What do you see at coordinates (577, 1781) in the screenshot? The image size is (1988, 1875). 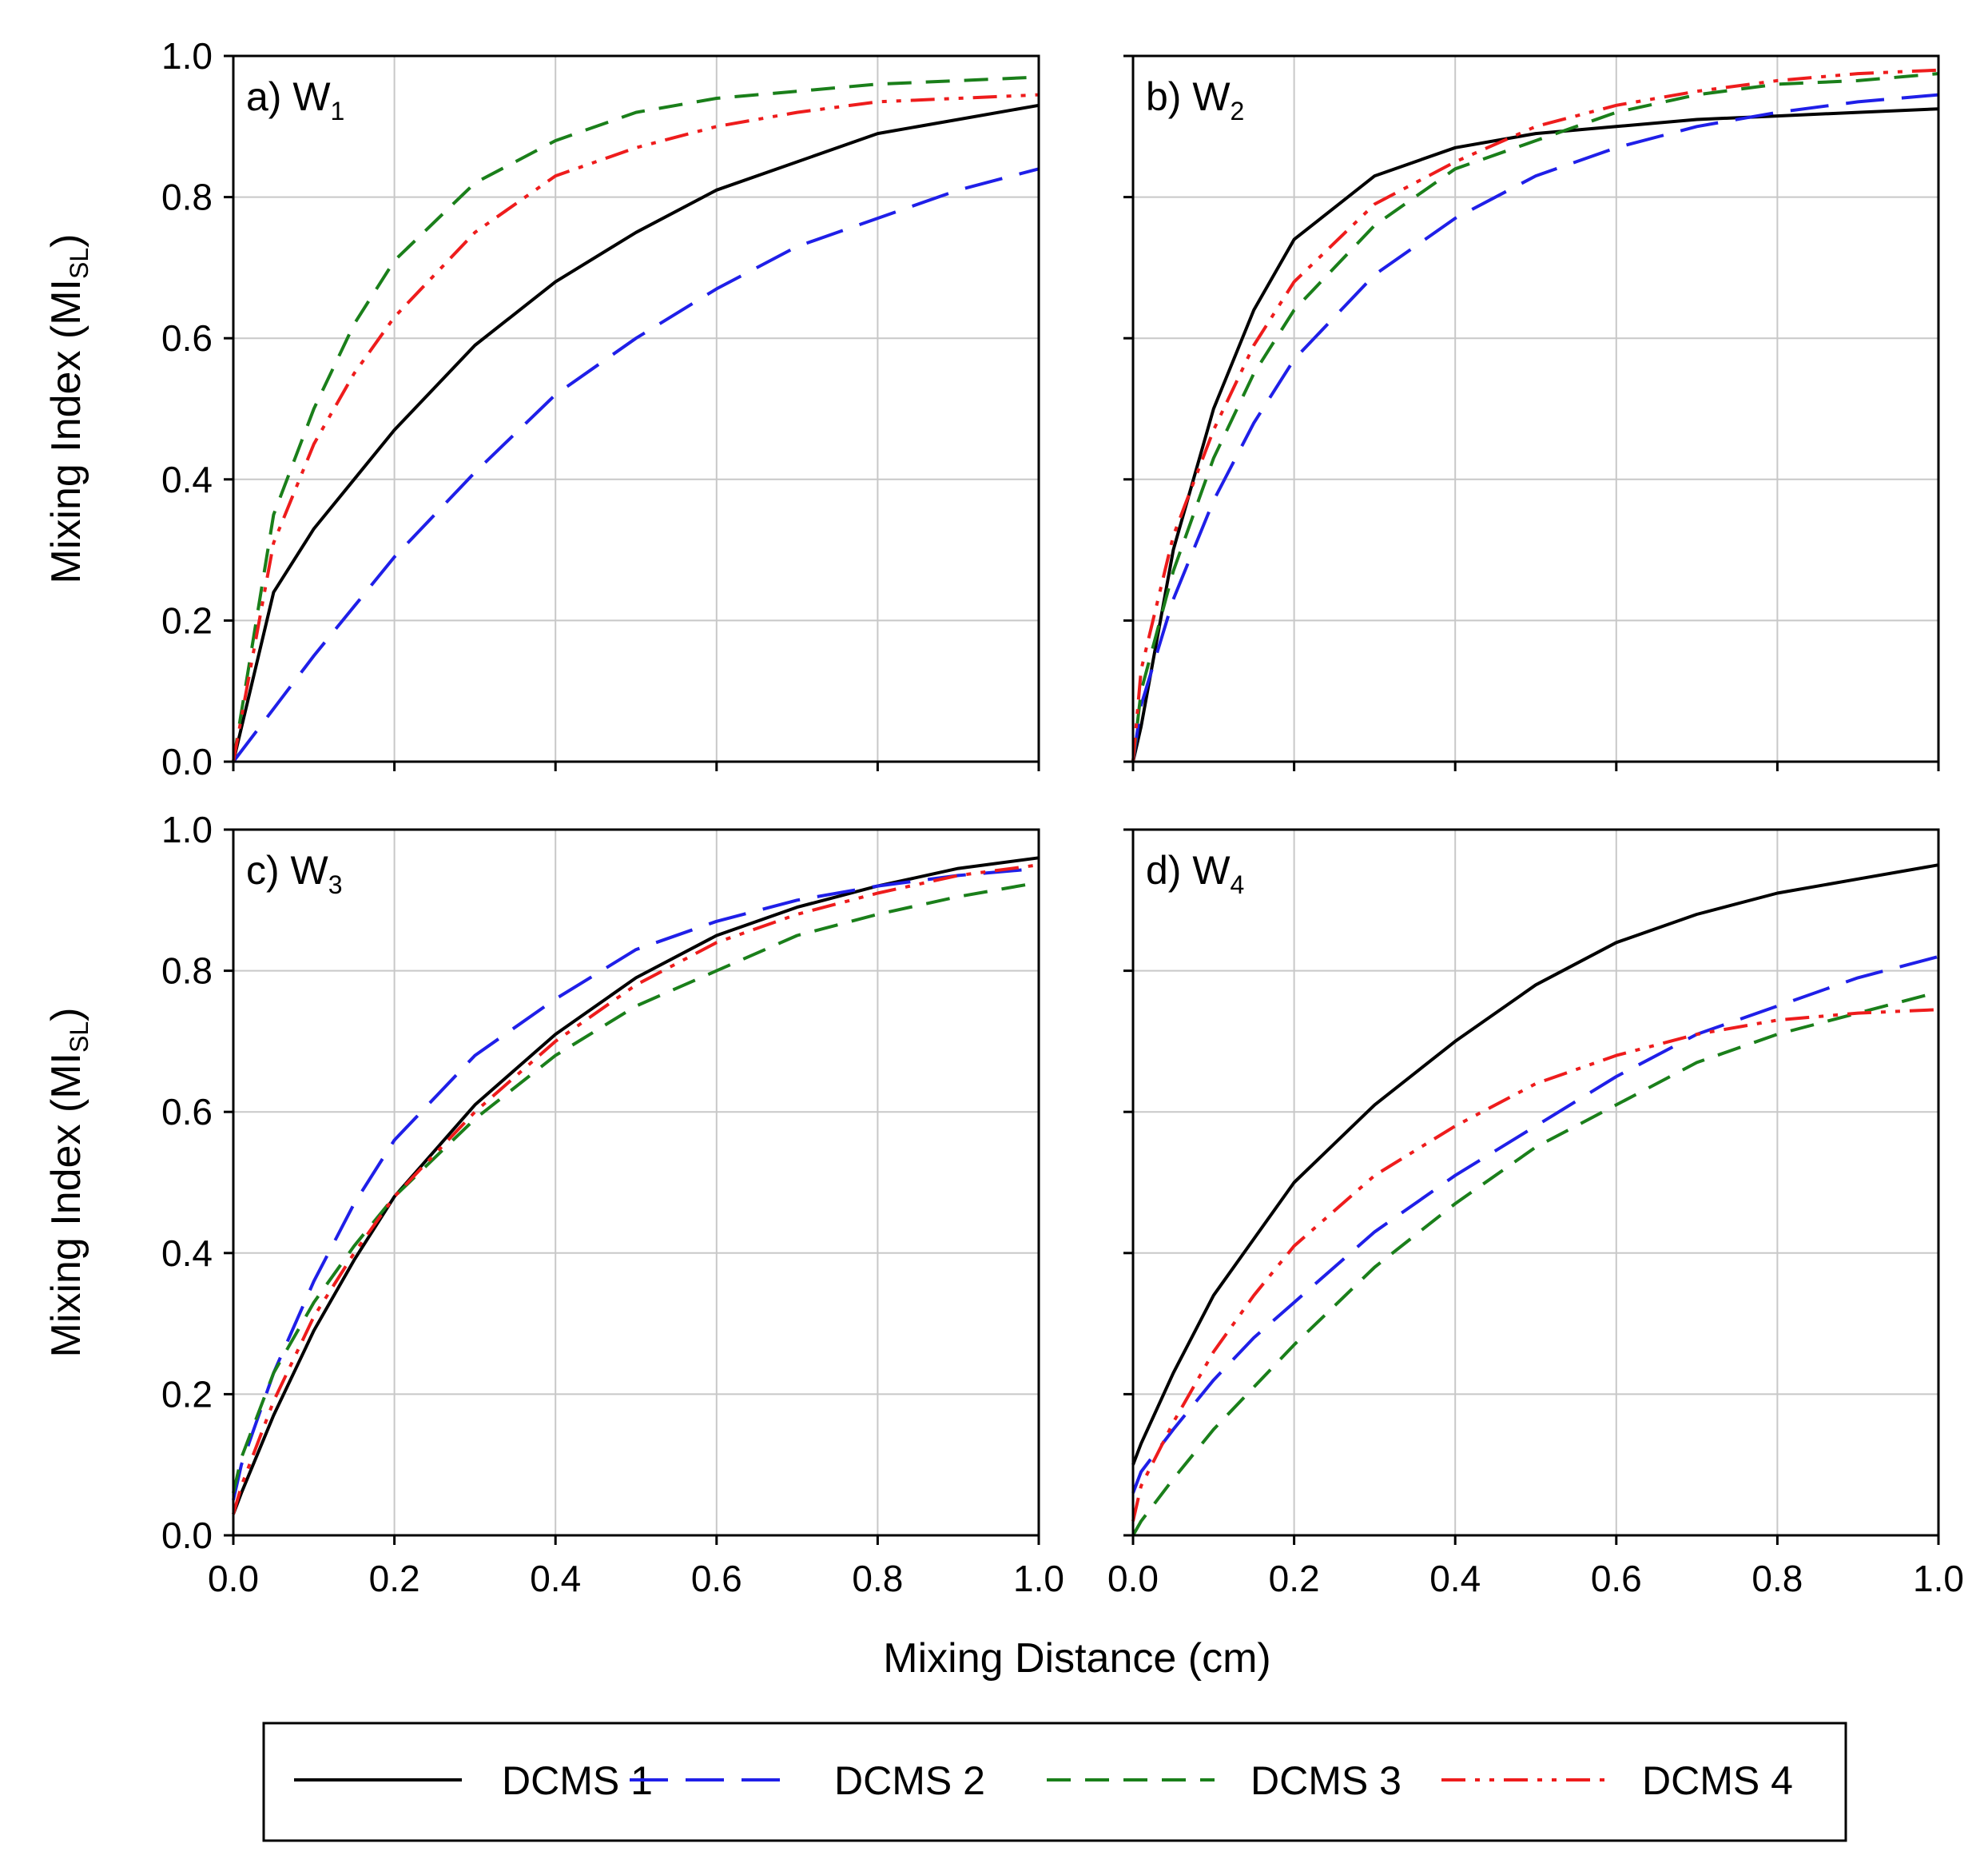 I see `legend-label: DCMS 1` at bounding box center [577, 1781].